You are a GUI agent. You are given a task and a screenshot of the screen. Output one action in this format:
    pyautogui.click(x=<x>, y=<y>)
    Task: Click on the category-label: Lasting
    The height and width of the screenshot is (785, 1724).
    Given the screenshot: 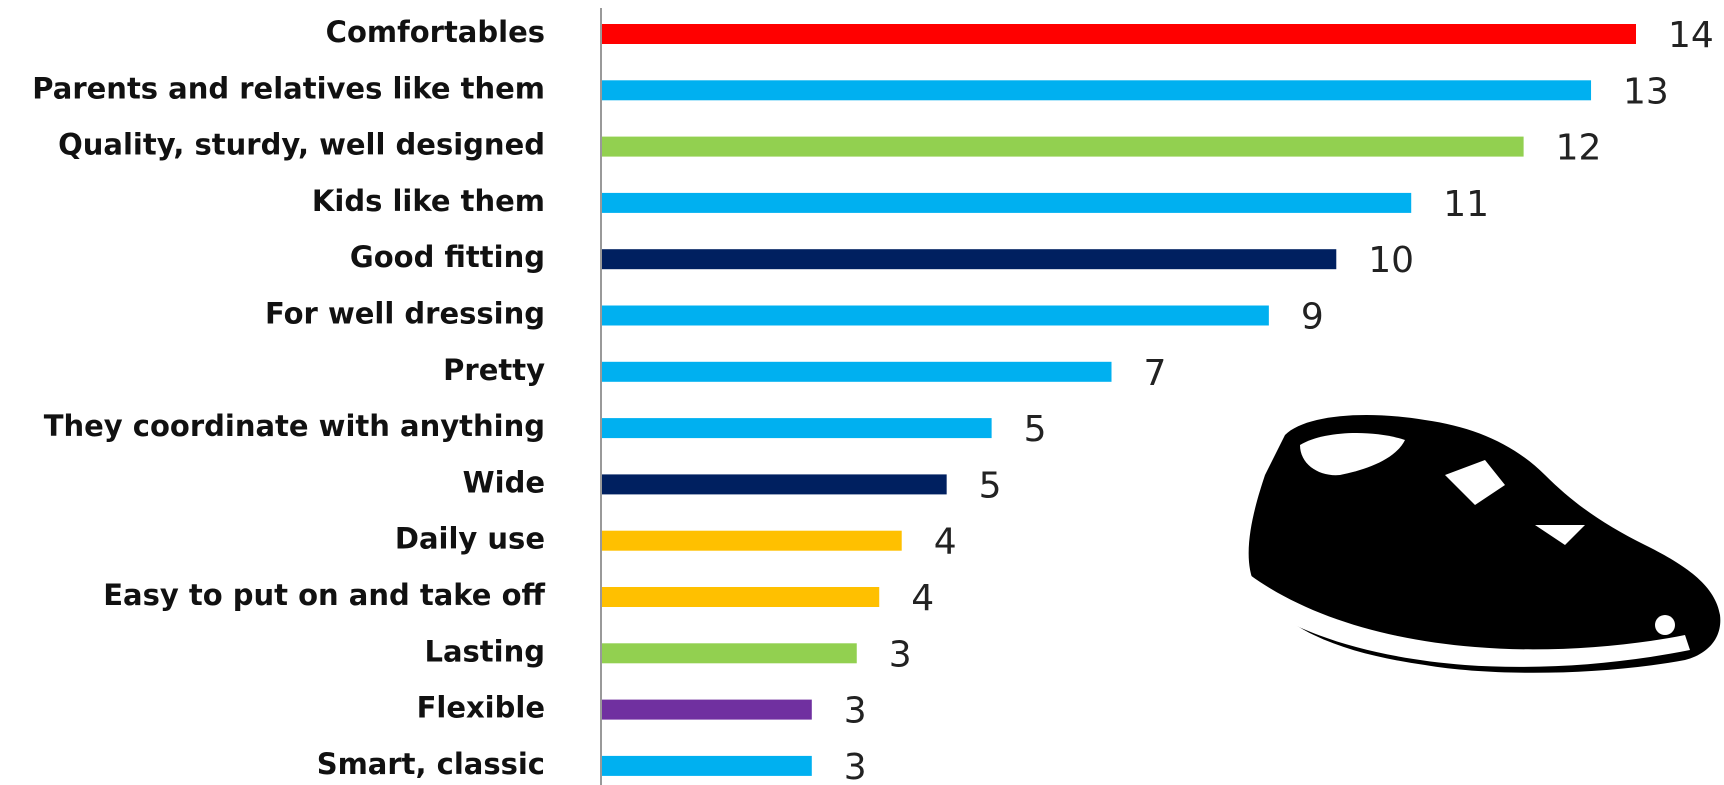 What is the action you would take?
    pyautogui.click(x=484, y=651)
    